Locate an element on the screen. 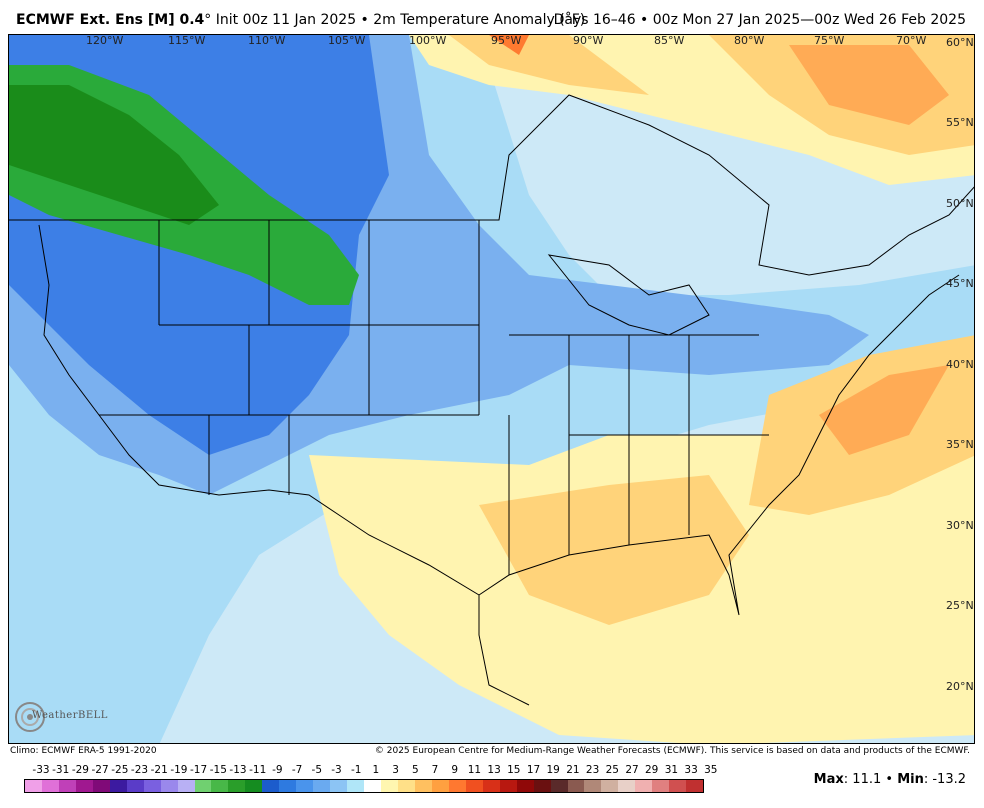 This screenshot has width=984, height=808. legend-tick-label: -1 is located at coordinates (356, 770).